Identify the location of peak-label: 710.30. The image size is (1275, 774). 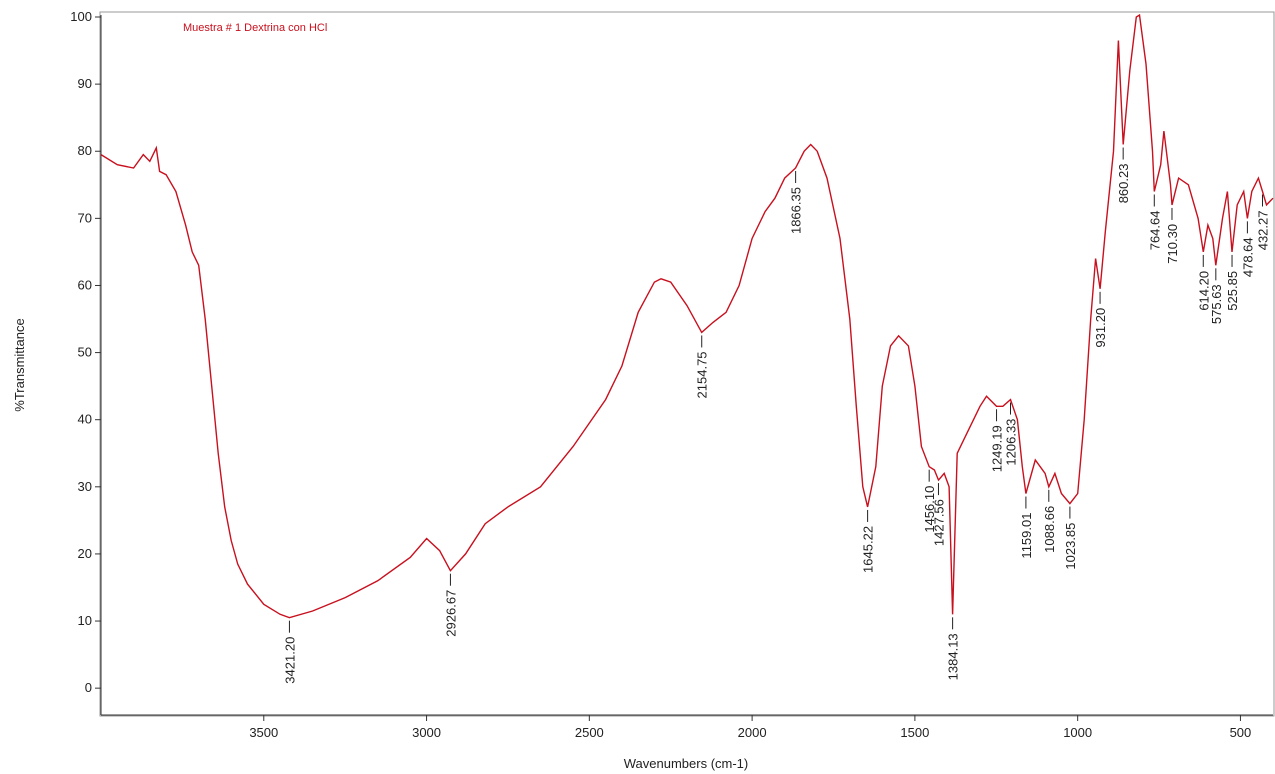
(1172, 244).